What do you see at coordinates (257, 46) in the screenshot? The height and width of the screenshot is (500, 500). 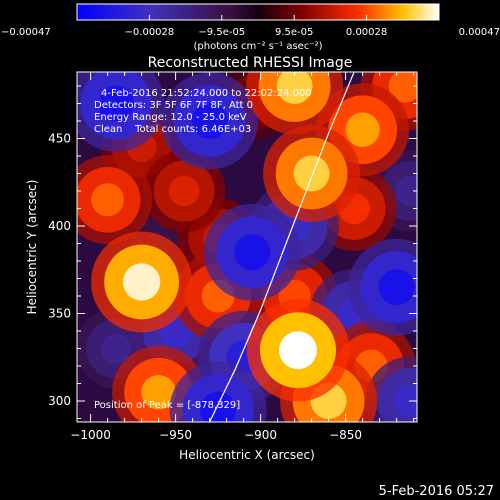 I see `colorbar-unit-label: (photons cm⁻² s⁻¹ asec⁻²)` at bounding box center [257, 46].